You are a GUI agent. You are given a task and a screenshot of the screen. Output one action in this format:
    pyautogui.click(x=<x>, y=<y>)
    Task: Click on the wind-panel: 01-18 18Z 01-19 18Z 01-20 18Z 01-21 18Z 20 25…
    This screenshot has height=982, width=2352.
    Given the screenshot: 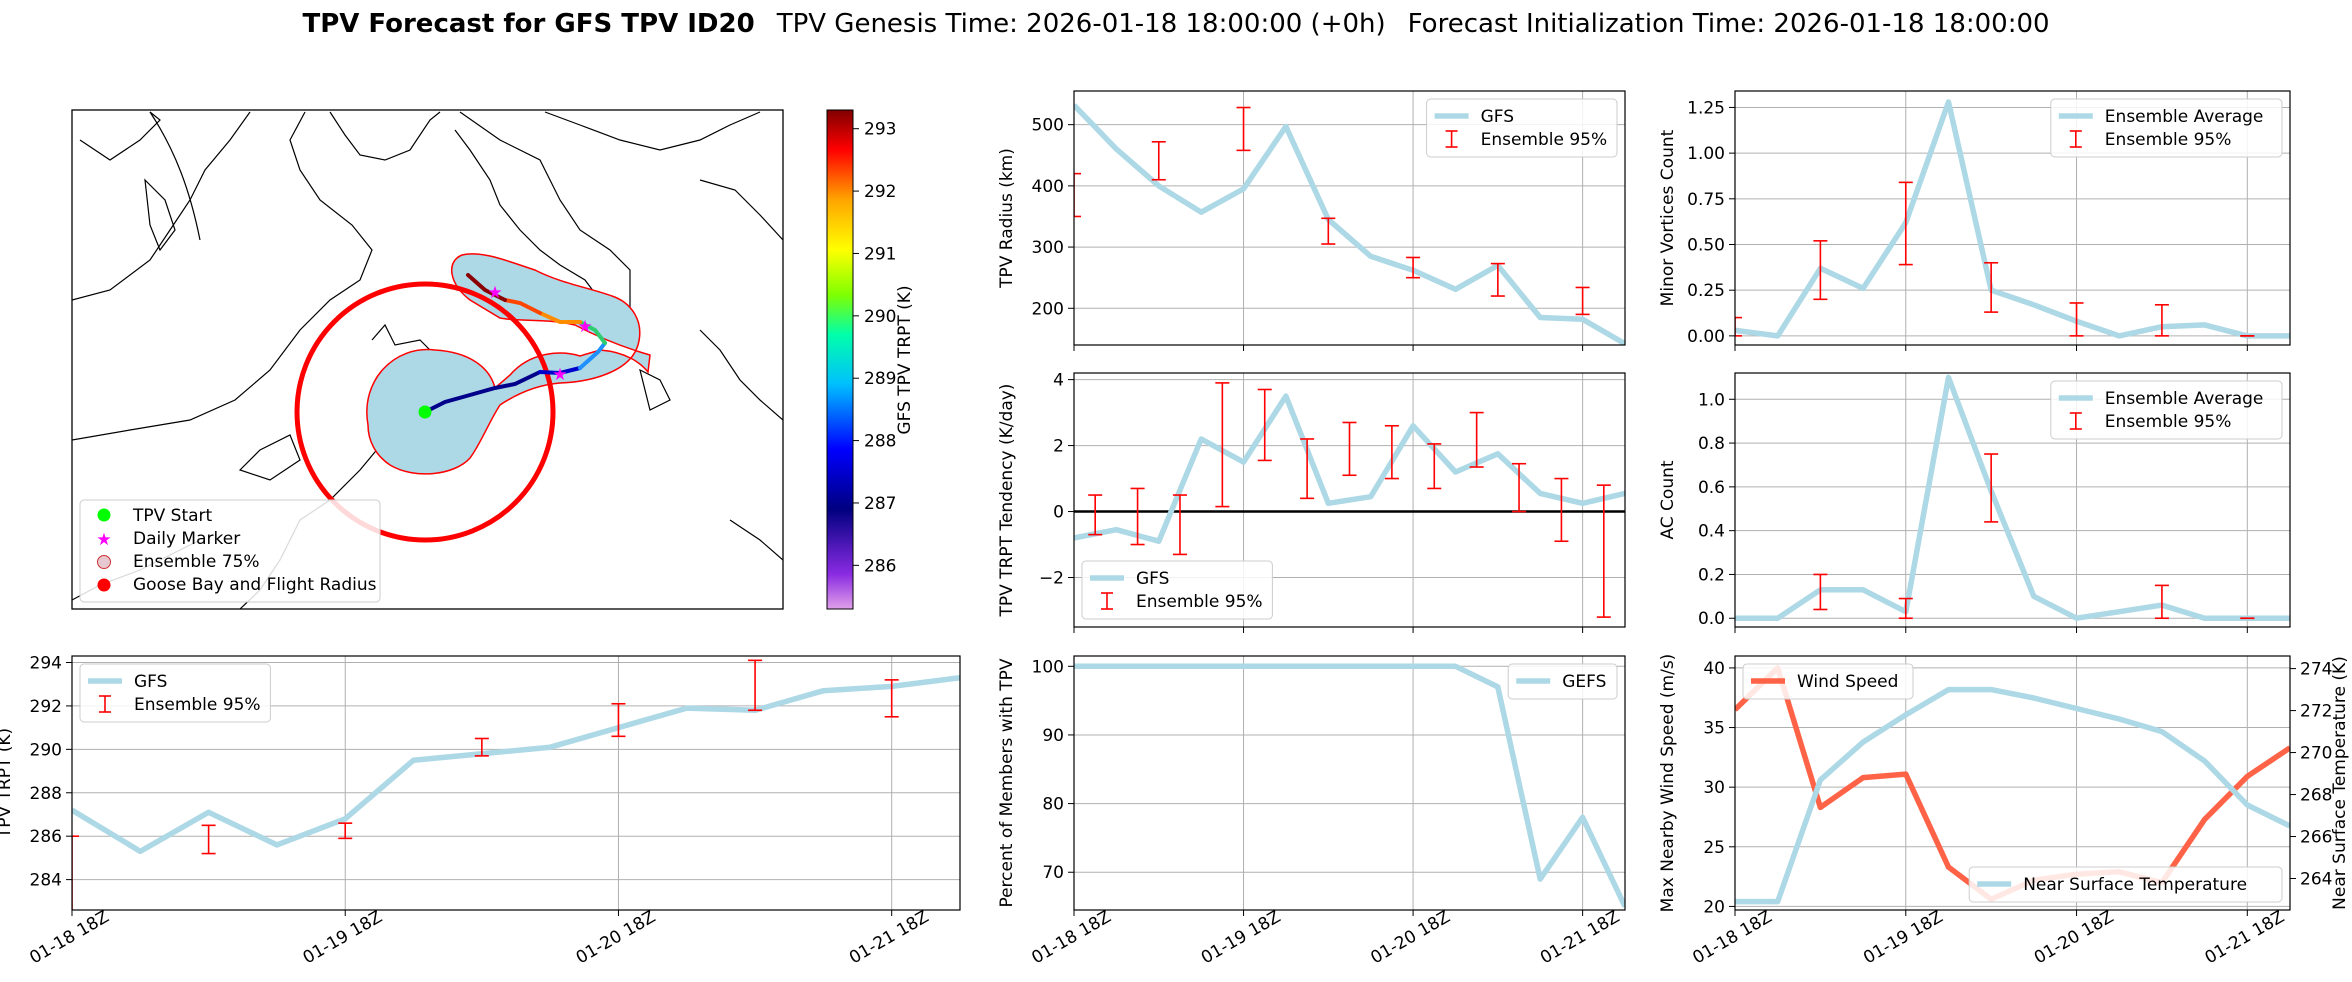 What is the action you would take?
    pyautogui.click(x=2004, y=811)
    